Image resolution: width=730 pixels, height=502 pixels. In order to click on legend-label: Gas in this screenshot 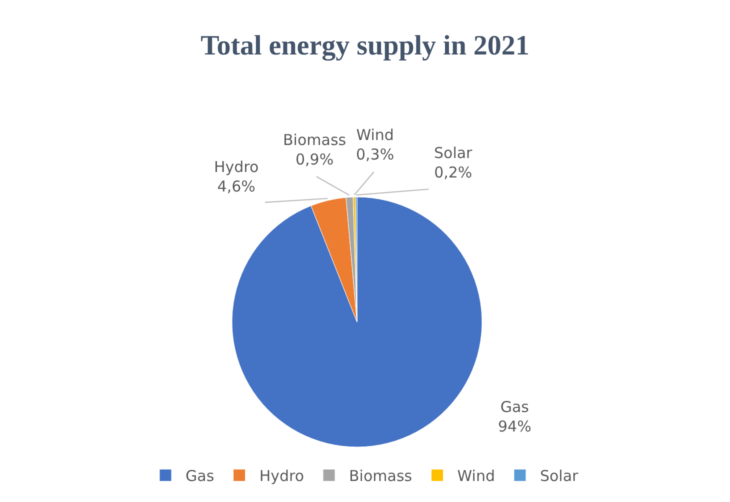, I will do `click(200, 476)`.